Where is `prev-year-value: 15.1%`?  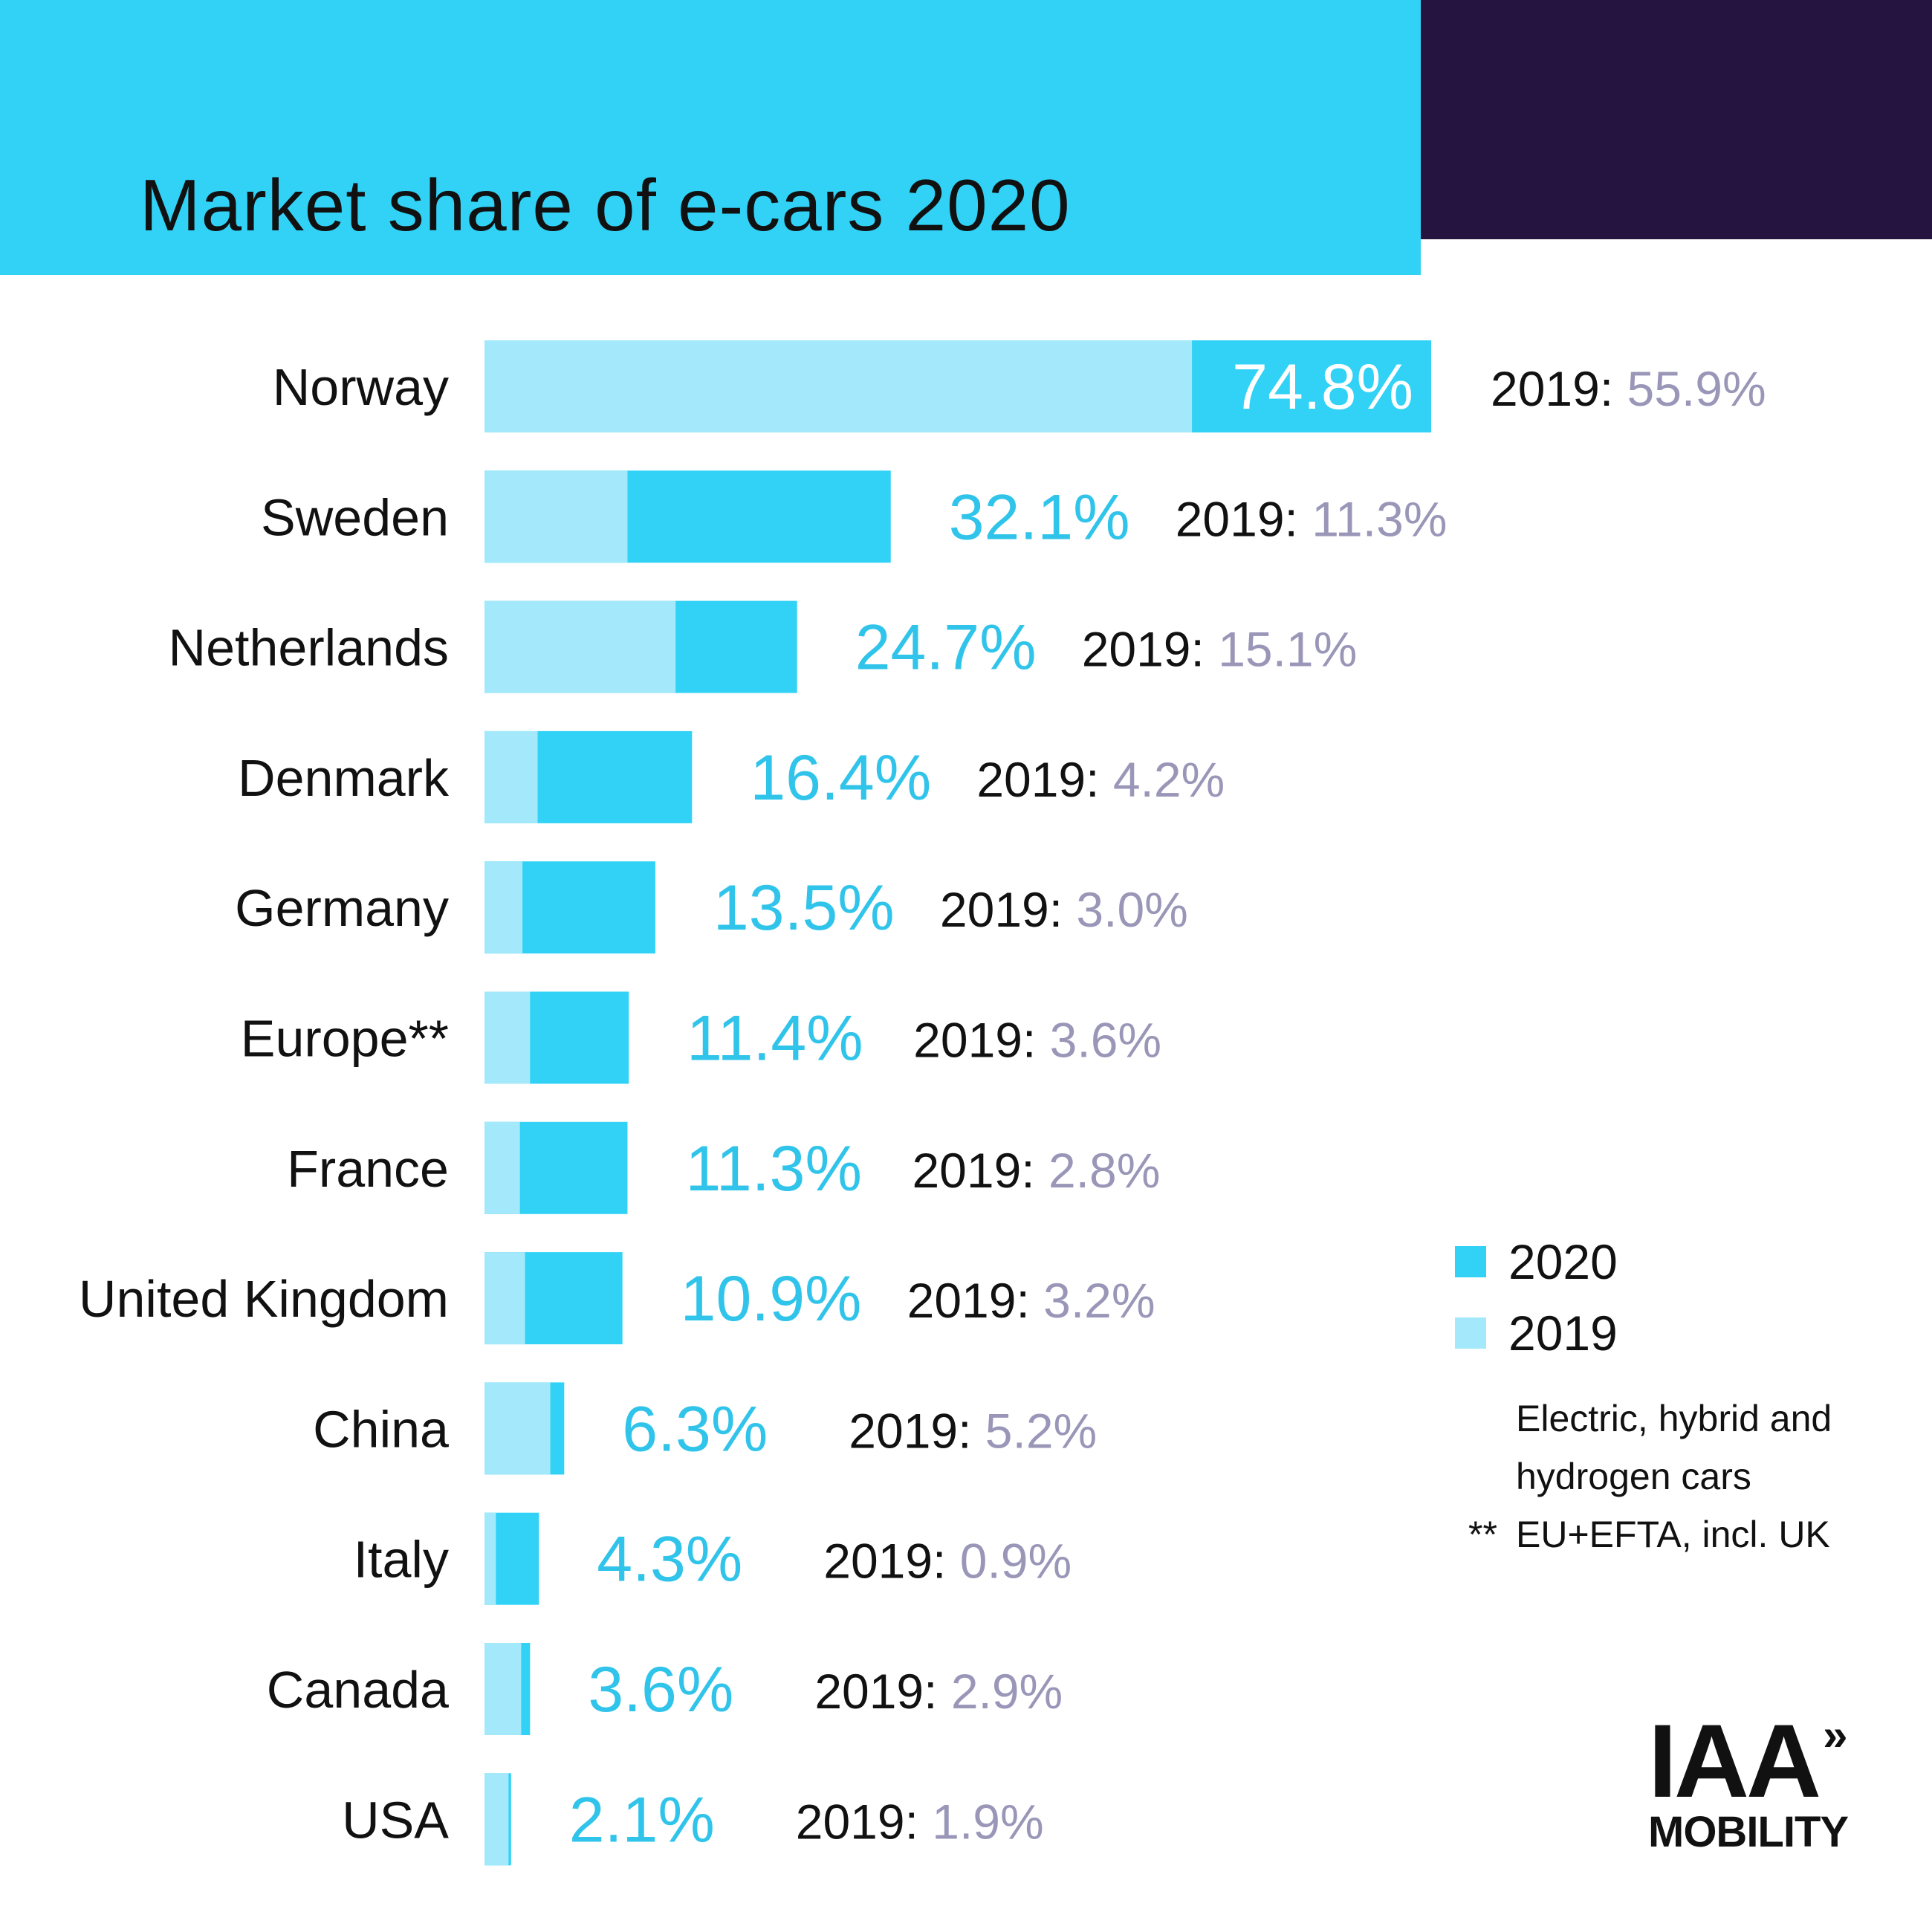 prev-year-value: 15.1% is located at coordinates (1287, 649).